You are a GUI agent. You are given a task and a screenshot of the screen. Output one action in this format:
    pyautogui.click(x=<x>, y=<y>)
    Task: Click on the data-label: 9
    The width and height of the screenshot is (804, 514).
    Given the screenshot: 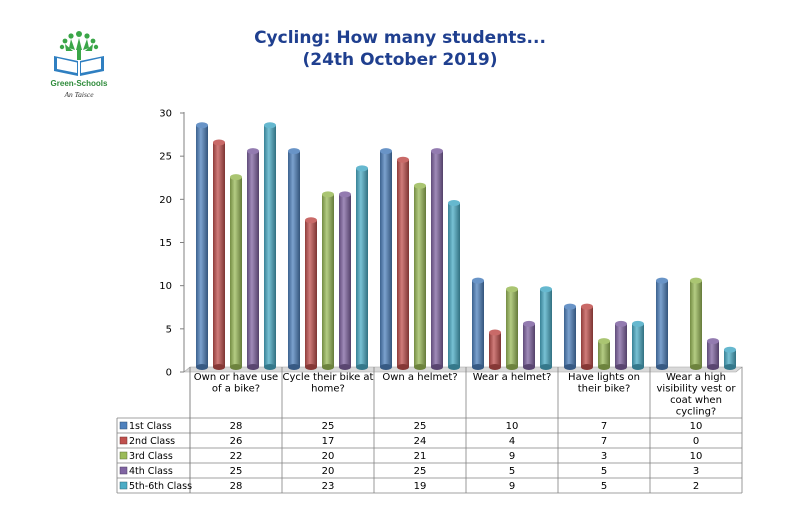 What is the action you would take?
    pyautogui.click(x=512, y=456)
    